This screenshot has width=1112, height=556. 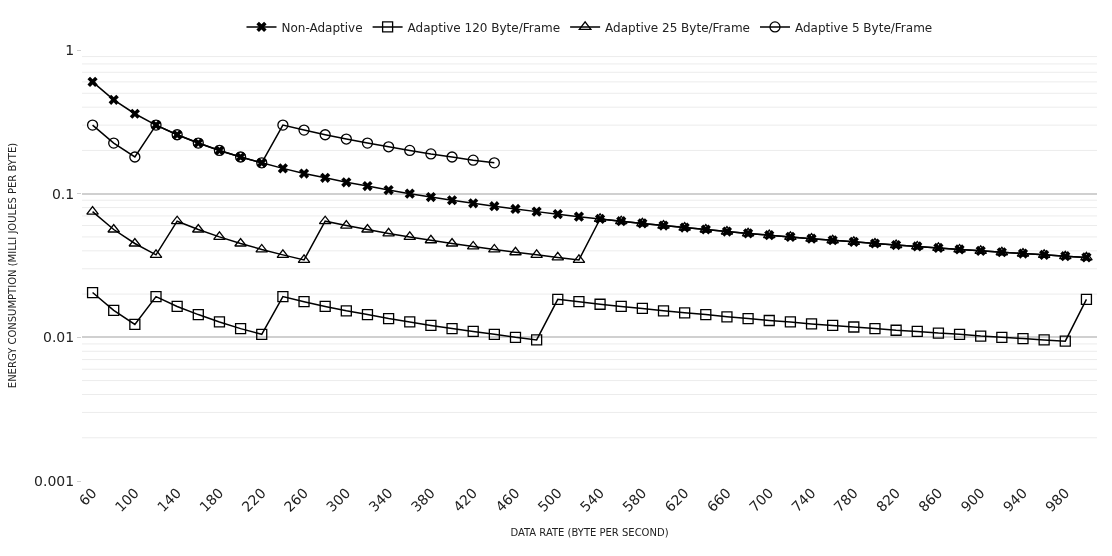 What do you see at coordinates (845, 499) in the screenshot?
I see `x-tick-label: 780` at bounding box center [845, 499].